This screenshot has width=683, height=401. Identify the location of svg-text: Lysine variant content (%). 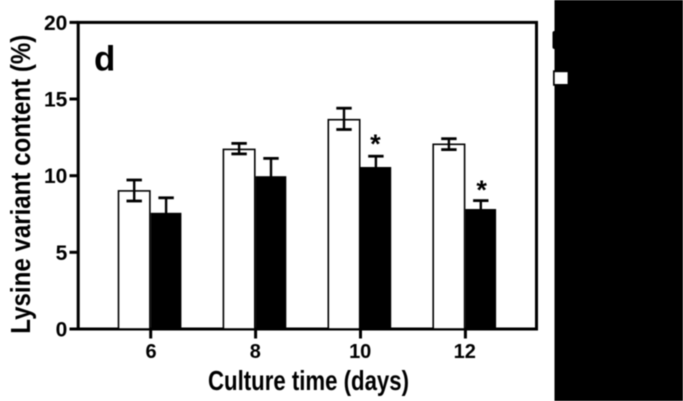
(20, 184).